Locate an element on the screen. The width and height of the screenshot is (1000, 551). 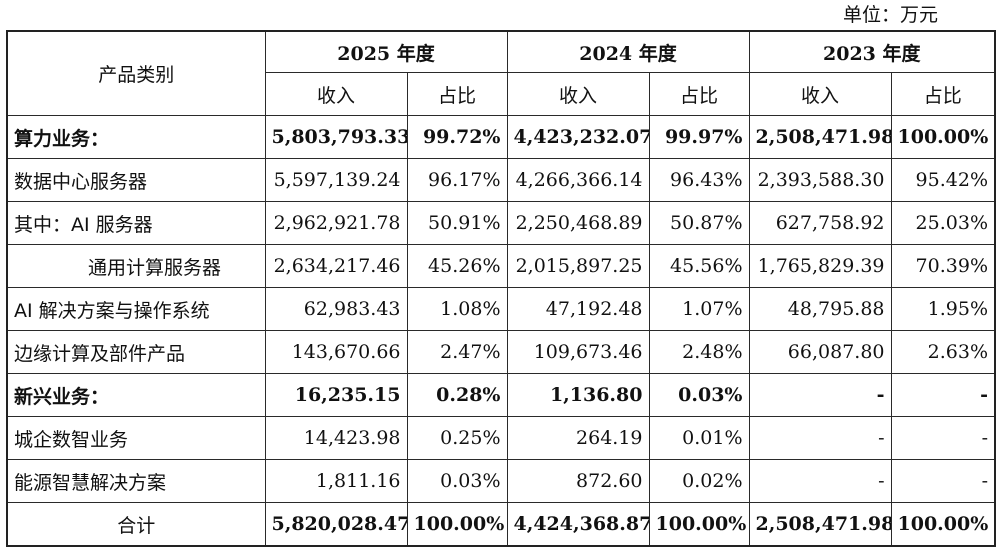
cell-revenue-2023: 48,795.88 is located at coordinates (820, 309).